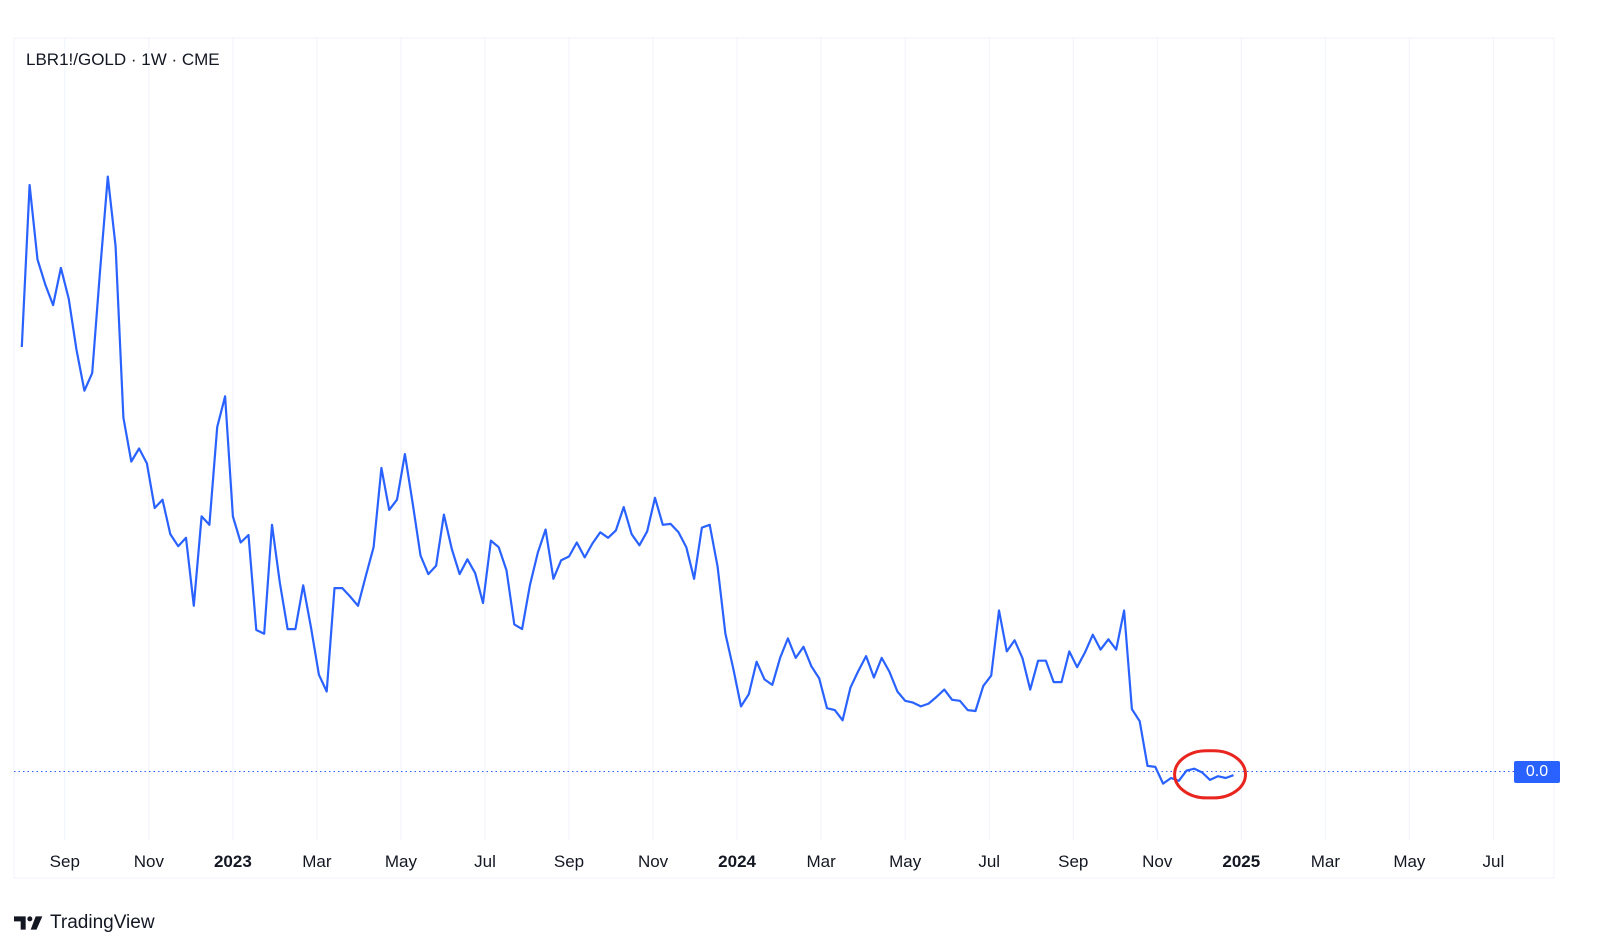 This screenshot has height=948, width=1600. I want to click on highlight-circle, so click(1210, 774).